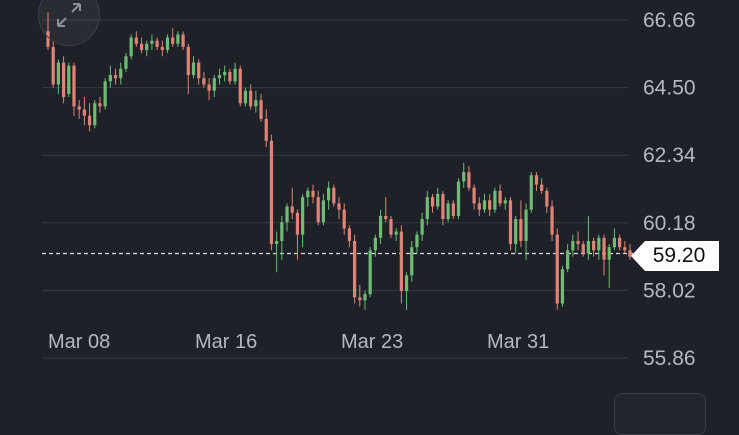 The width and height of the screenshot is (739, 435). What do you see at coordinates (669, 20) in the screenshot?
I see `y-tick-label: 66.66` at bounding box center [669, 20].